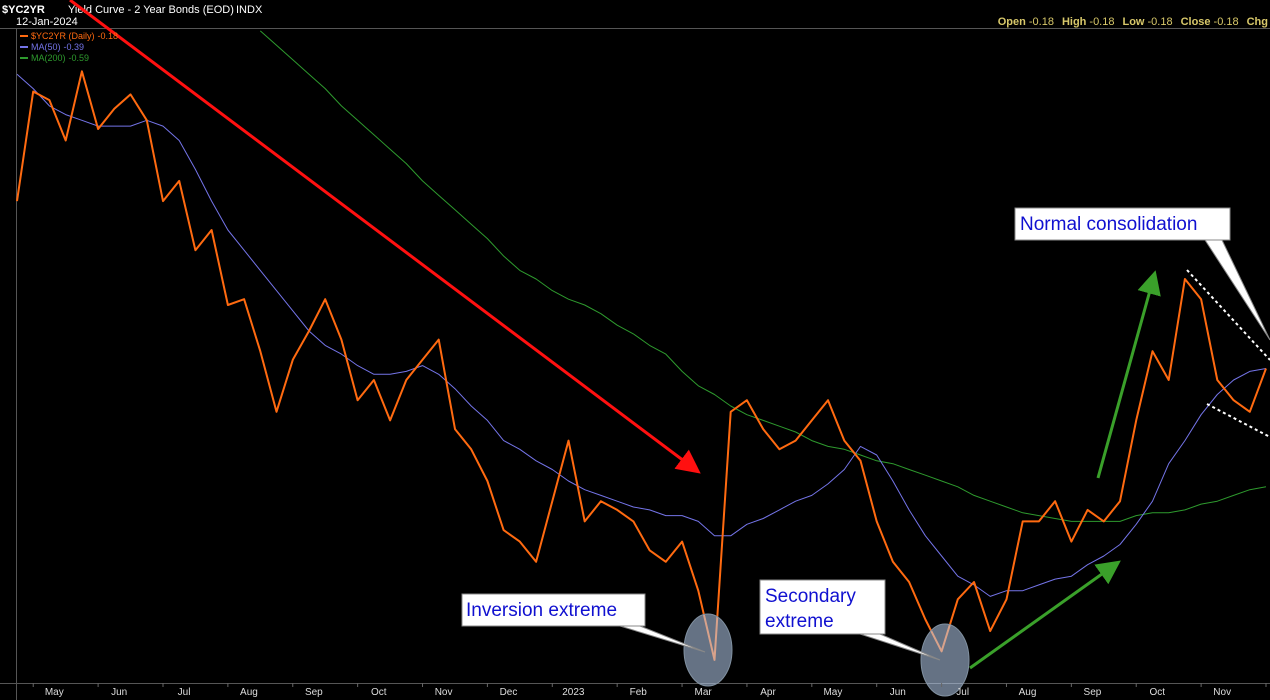 The image size is (1270, 700). Describe the element at coordinates (249, 10) in the screenshot. I see `exchange: INDX` at that location.